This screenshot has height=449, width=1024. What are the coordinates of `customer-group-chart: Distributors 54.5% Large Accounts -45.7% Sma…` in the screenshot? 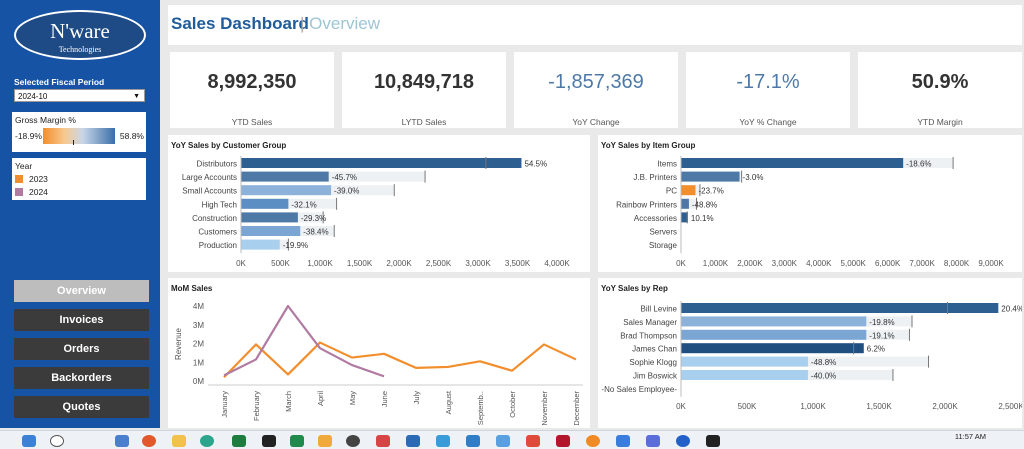 It's located at (376, 212).